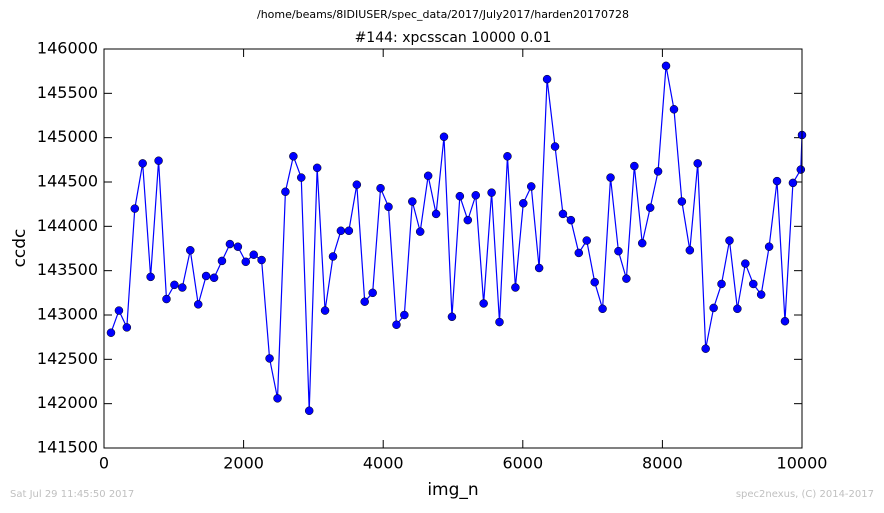 The width and height of the screenshot is (884, 513). Describe the element at coordinates (67, 136) in the screenshot. I see `y-tick-label: 145000` at that location.